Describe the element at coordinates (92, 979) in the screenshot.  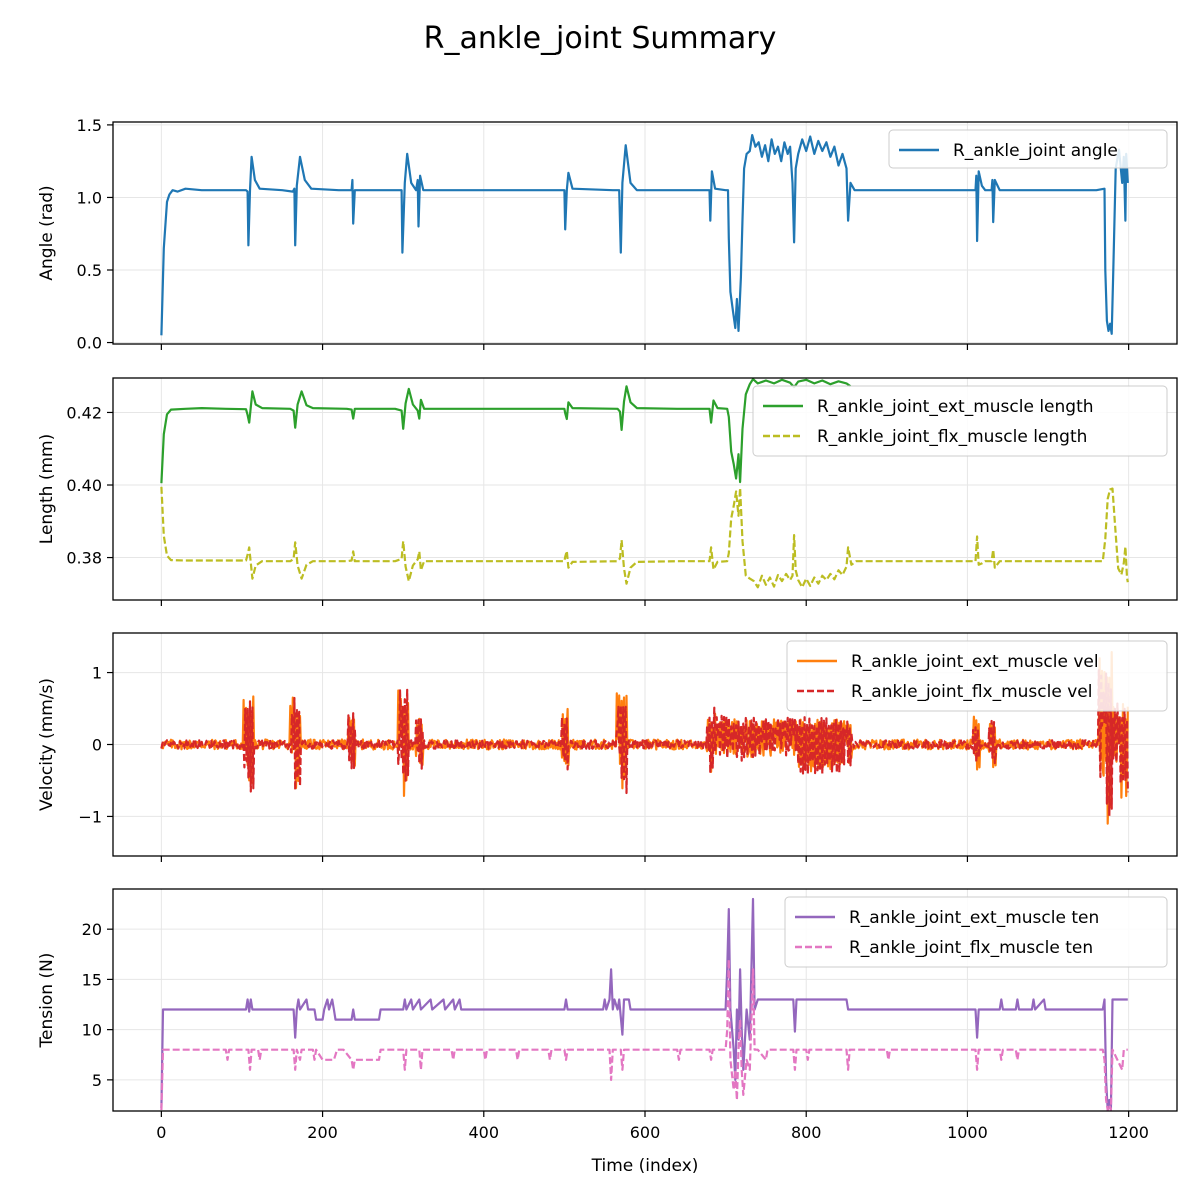
I see `y-tick-label: 15` at that location.